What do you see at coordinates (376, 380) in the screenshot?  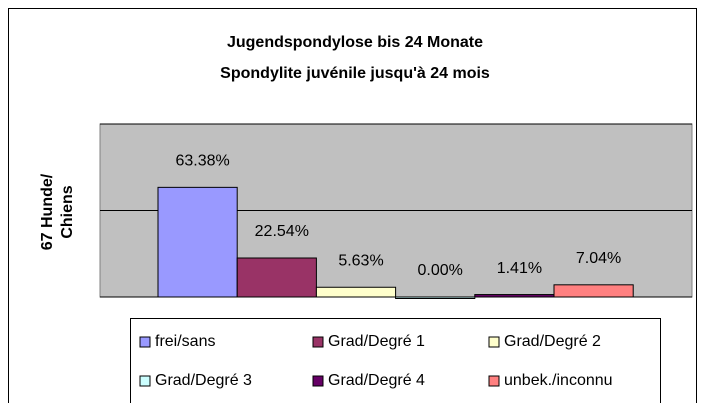 I see `legend-label: Grad/Degré 4` at bounding box center [376, 380].